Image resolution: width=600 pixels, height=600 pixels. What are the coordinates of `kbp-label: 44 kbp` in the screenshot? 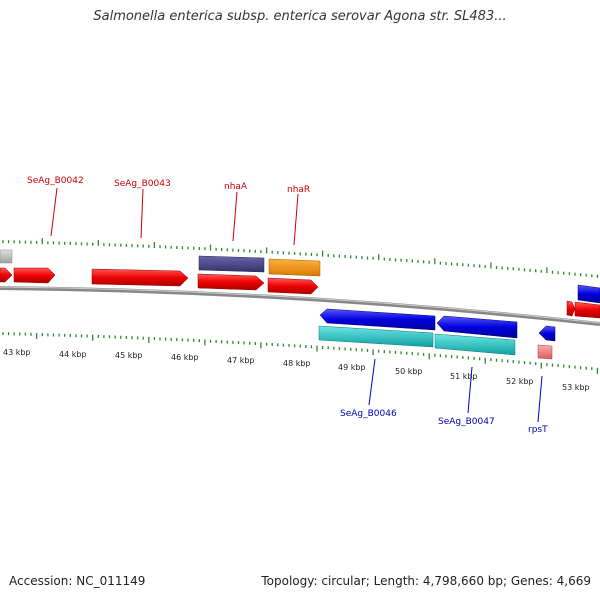 It's located at (73, 354).